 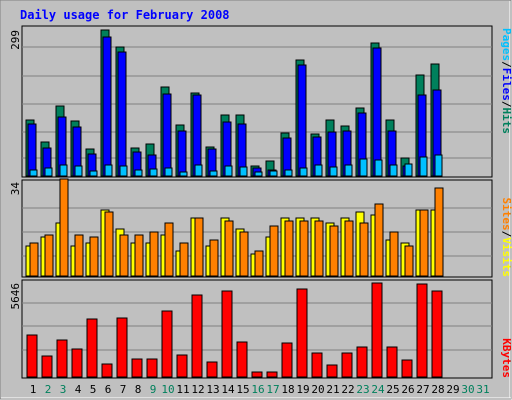 What do you see at coordinates (212, 389) in the screenshot?
I see `x-tick-label-day-13: 13` at bounding box center [212, 389].